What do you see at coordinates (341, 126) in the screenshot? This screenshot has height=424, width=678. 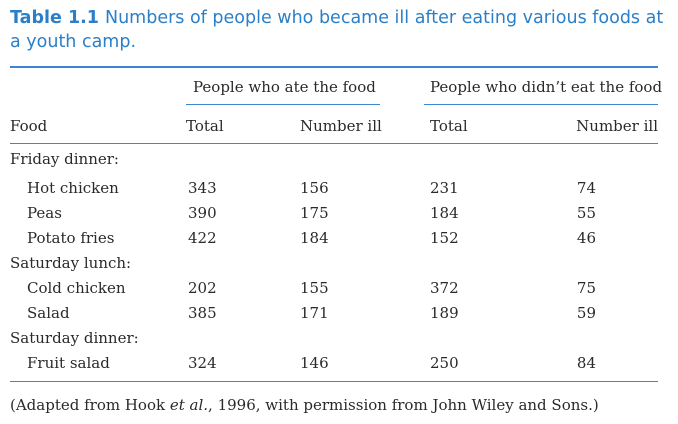 I see `column-header-ate-ill: Number ill` at bounding box center [341, 126].